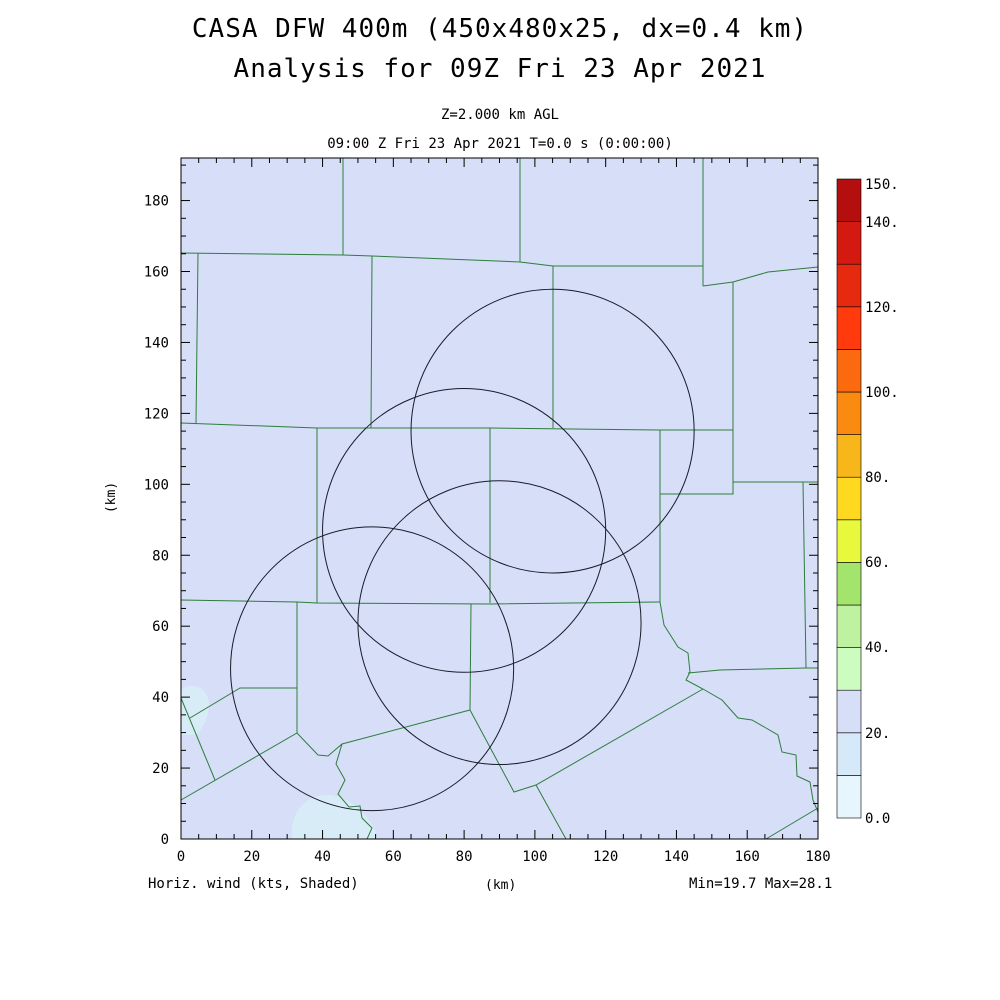 This screenshot has width=1000, height=1000. Describe the element at coordinates (882, 185) in the screenshot. I see `colorbar-label: 150.` at that location.